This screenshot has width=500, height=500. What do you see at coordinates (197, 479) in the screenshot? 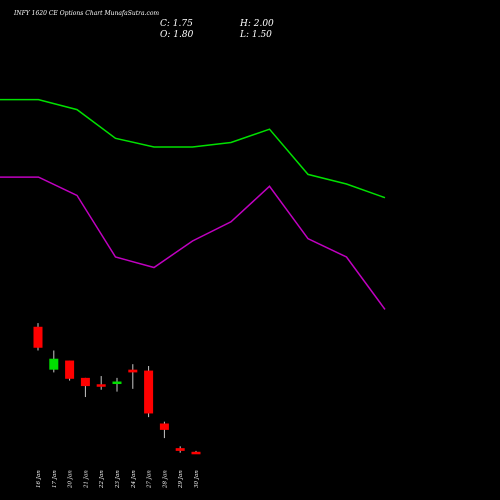
I see `x-tick-label: 30 Jan` at bounding box center [197, 479].